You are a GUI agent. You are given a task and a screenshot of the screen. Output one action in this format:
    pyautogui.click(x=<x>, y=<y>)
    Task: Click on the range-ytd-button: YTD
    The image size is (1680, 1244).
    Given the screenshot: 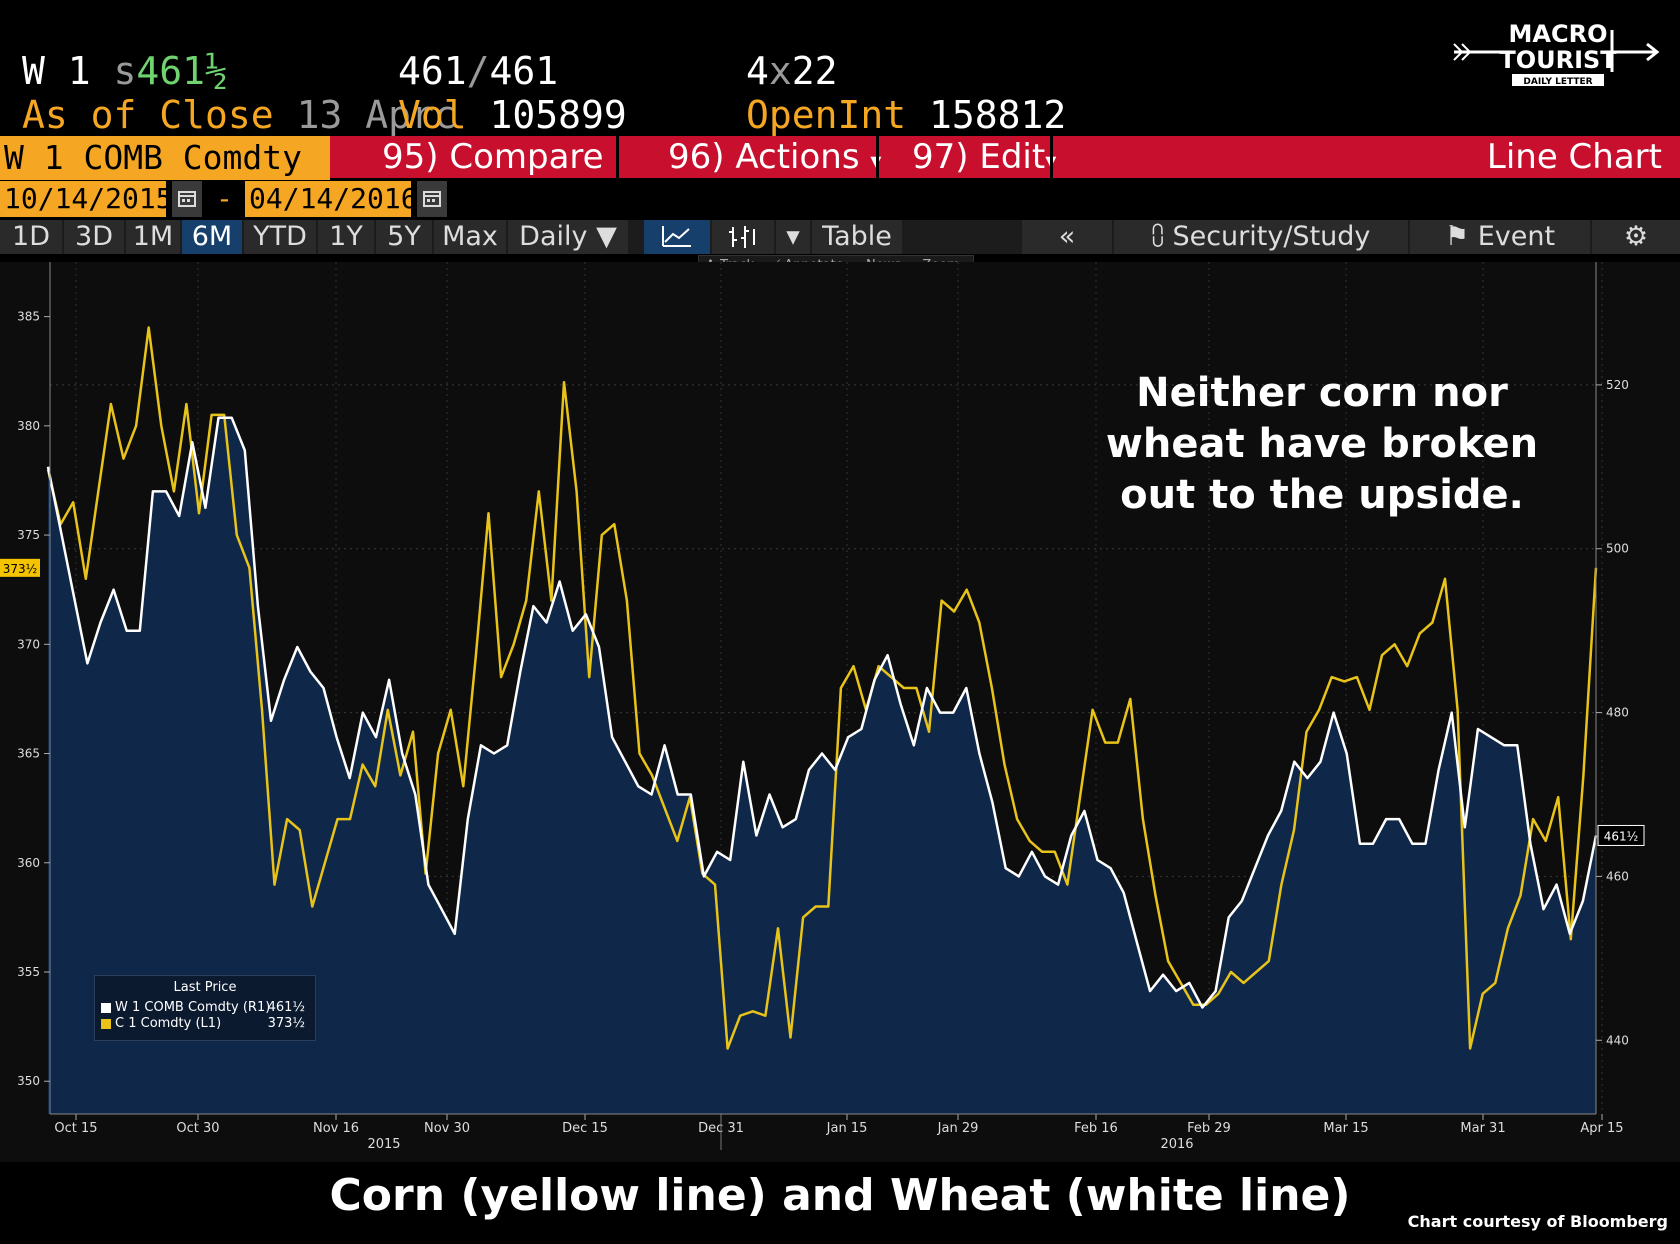 What is the action you would take?
    pyautogui.click(x=280, y=237)
    